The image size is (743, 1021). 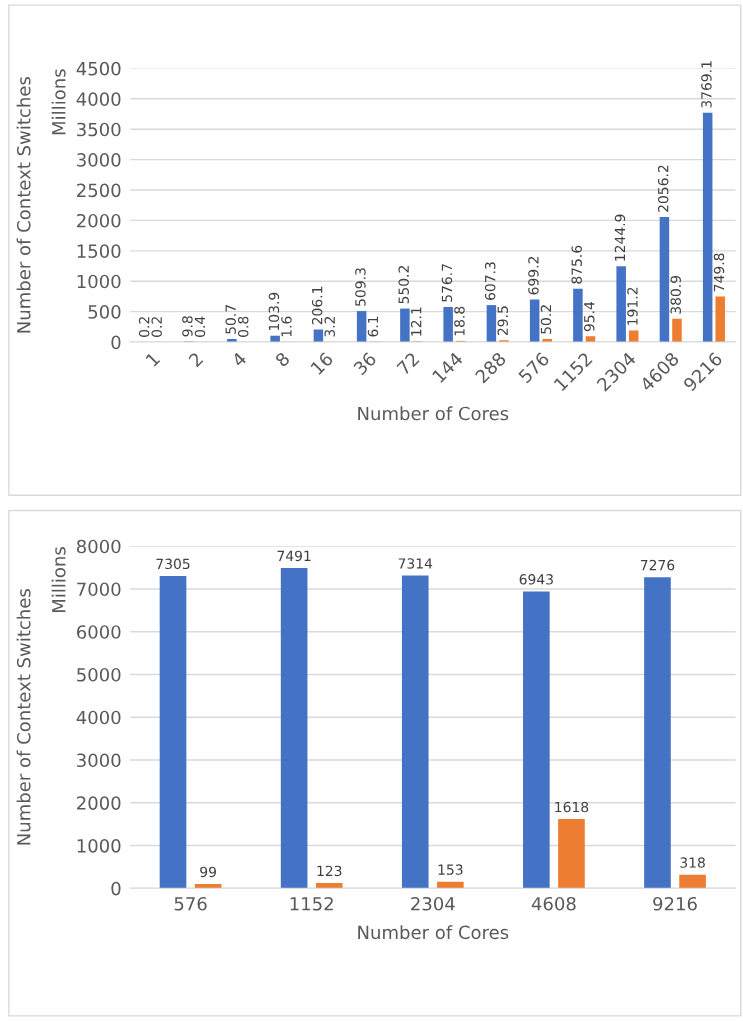 What do you see at coordinates (311, 903) in the screenshot?
I see `x-tick-label: 1152` at bounding box center [311, 903].